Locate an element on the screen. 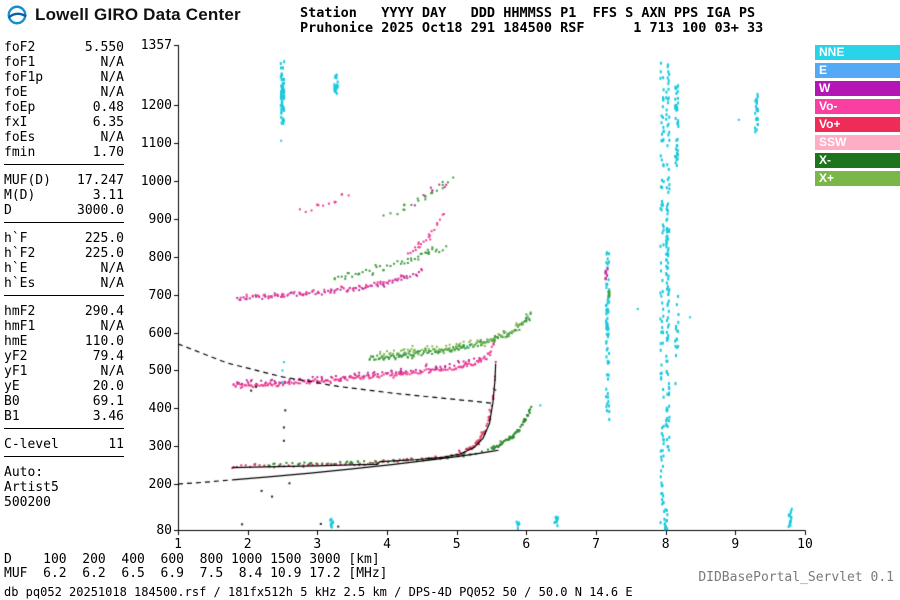  param-value: 3000.0 is located at coordinates (100, 210).